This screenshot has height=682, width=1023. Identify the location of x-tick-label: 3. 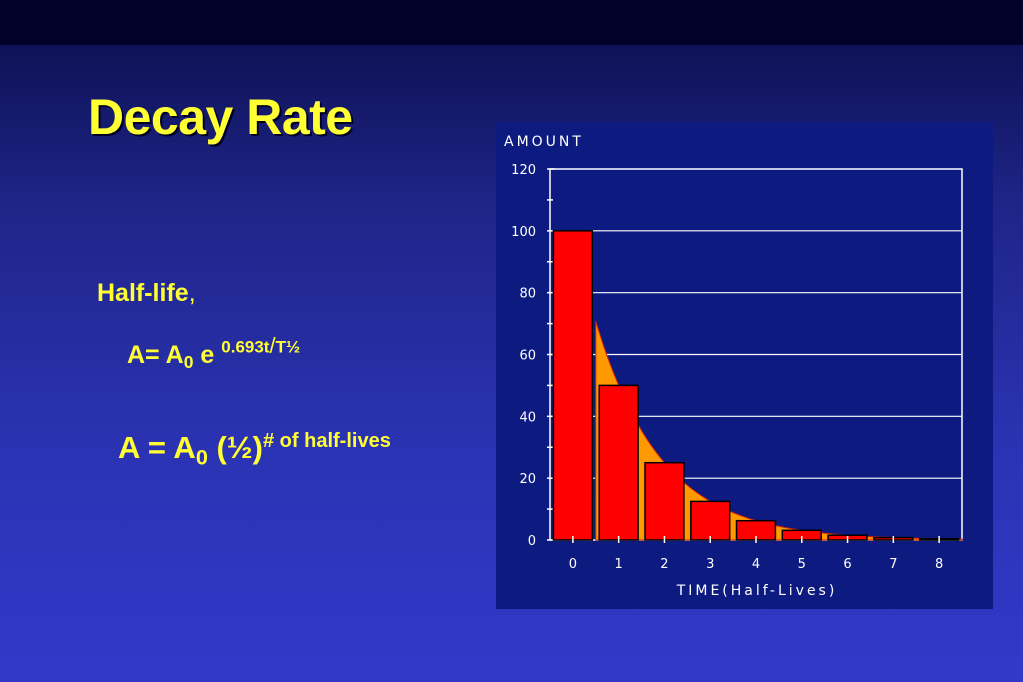
(710, 564).